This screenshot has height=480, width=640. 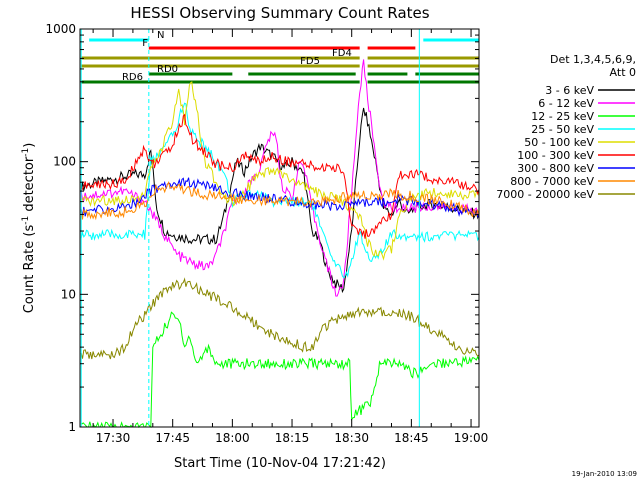 What do you see at coordinates (351, 438) in the screenshot?
I see `x-tick-label: 18:30` at bounding box center [351, 438].